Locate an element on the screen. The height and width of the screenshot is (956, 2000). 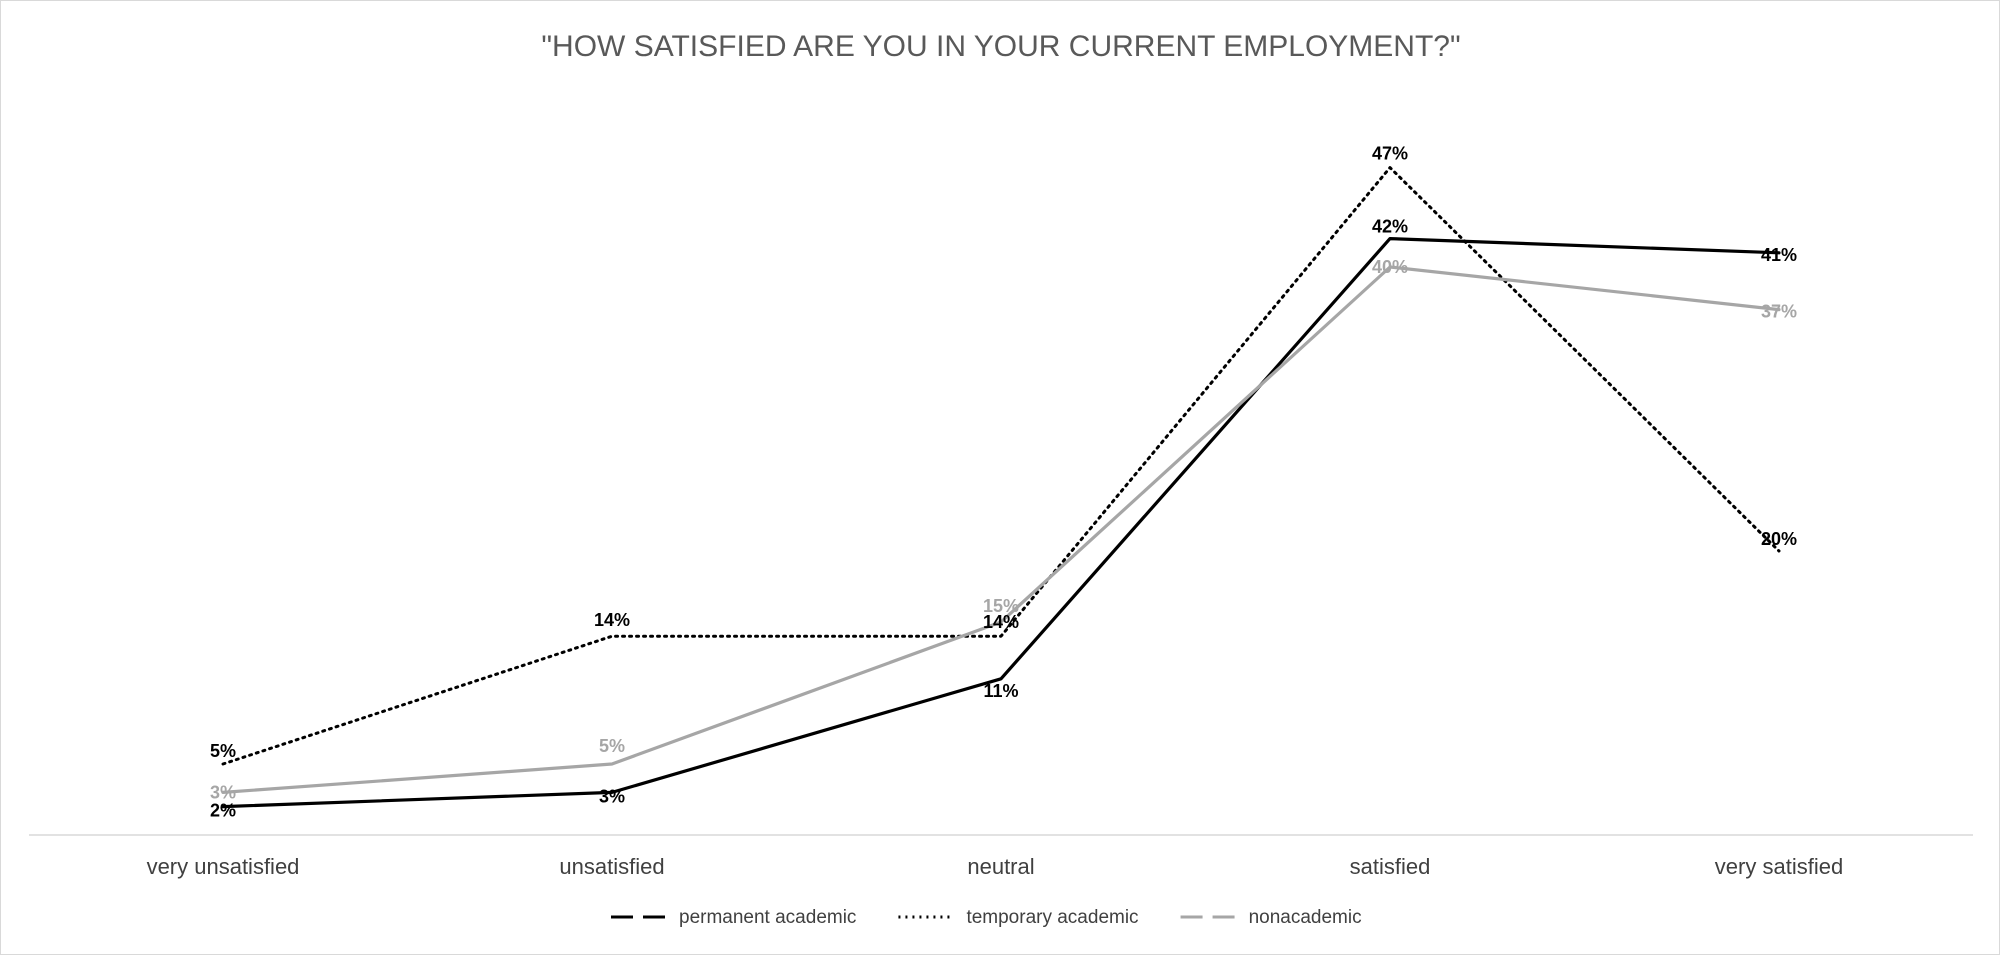
data-label: 11% is located at coordinates (1000, 691).